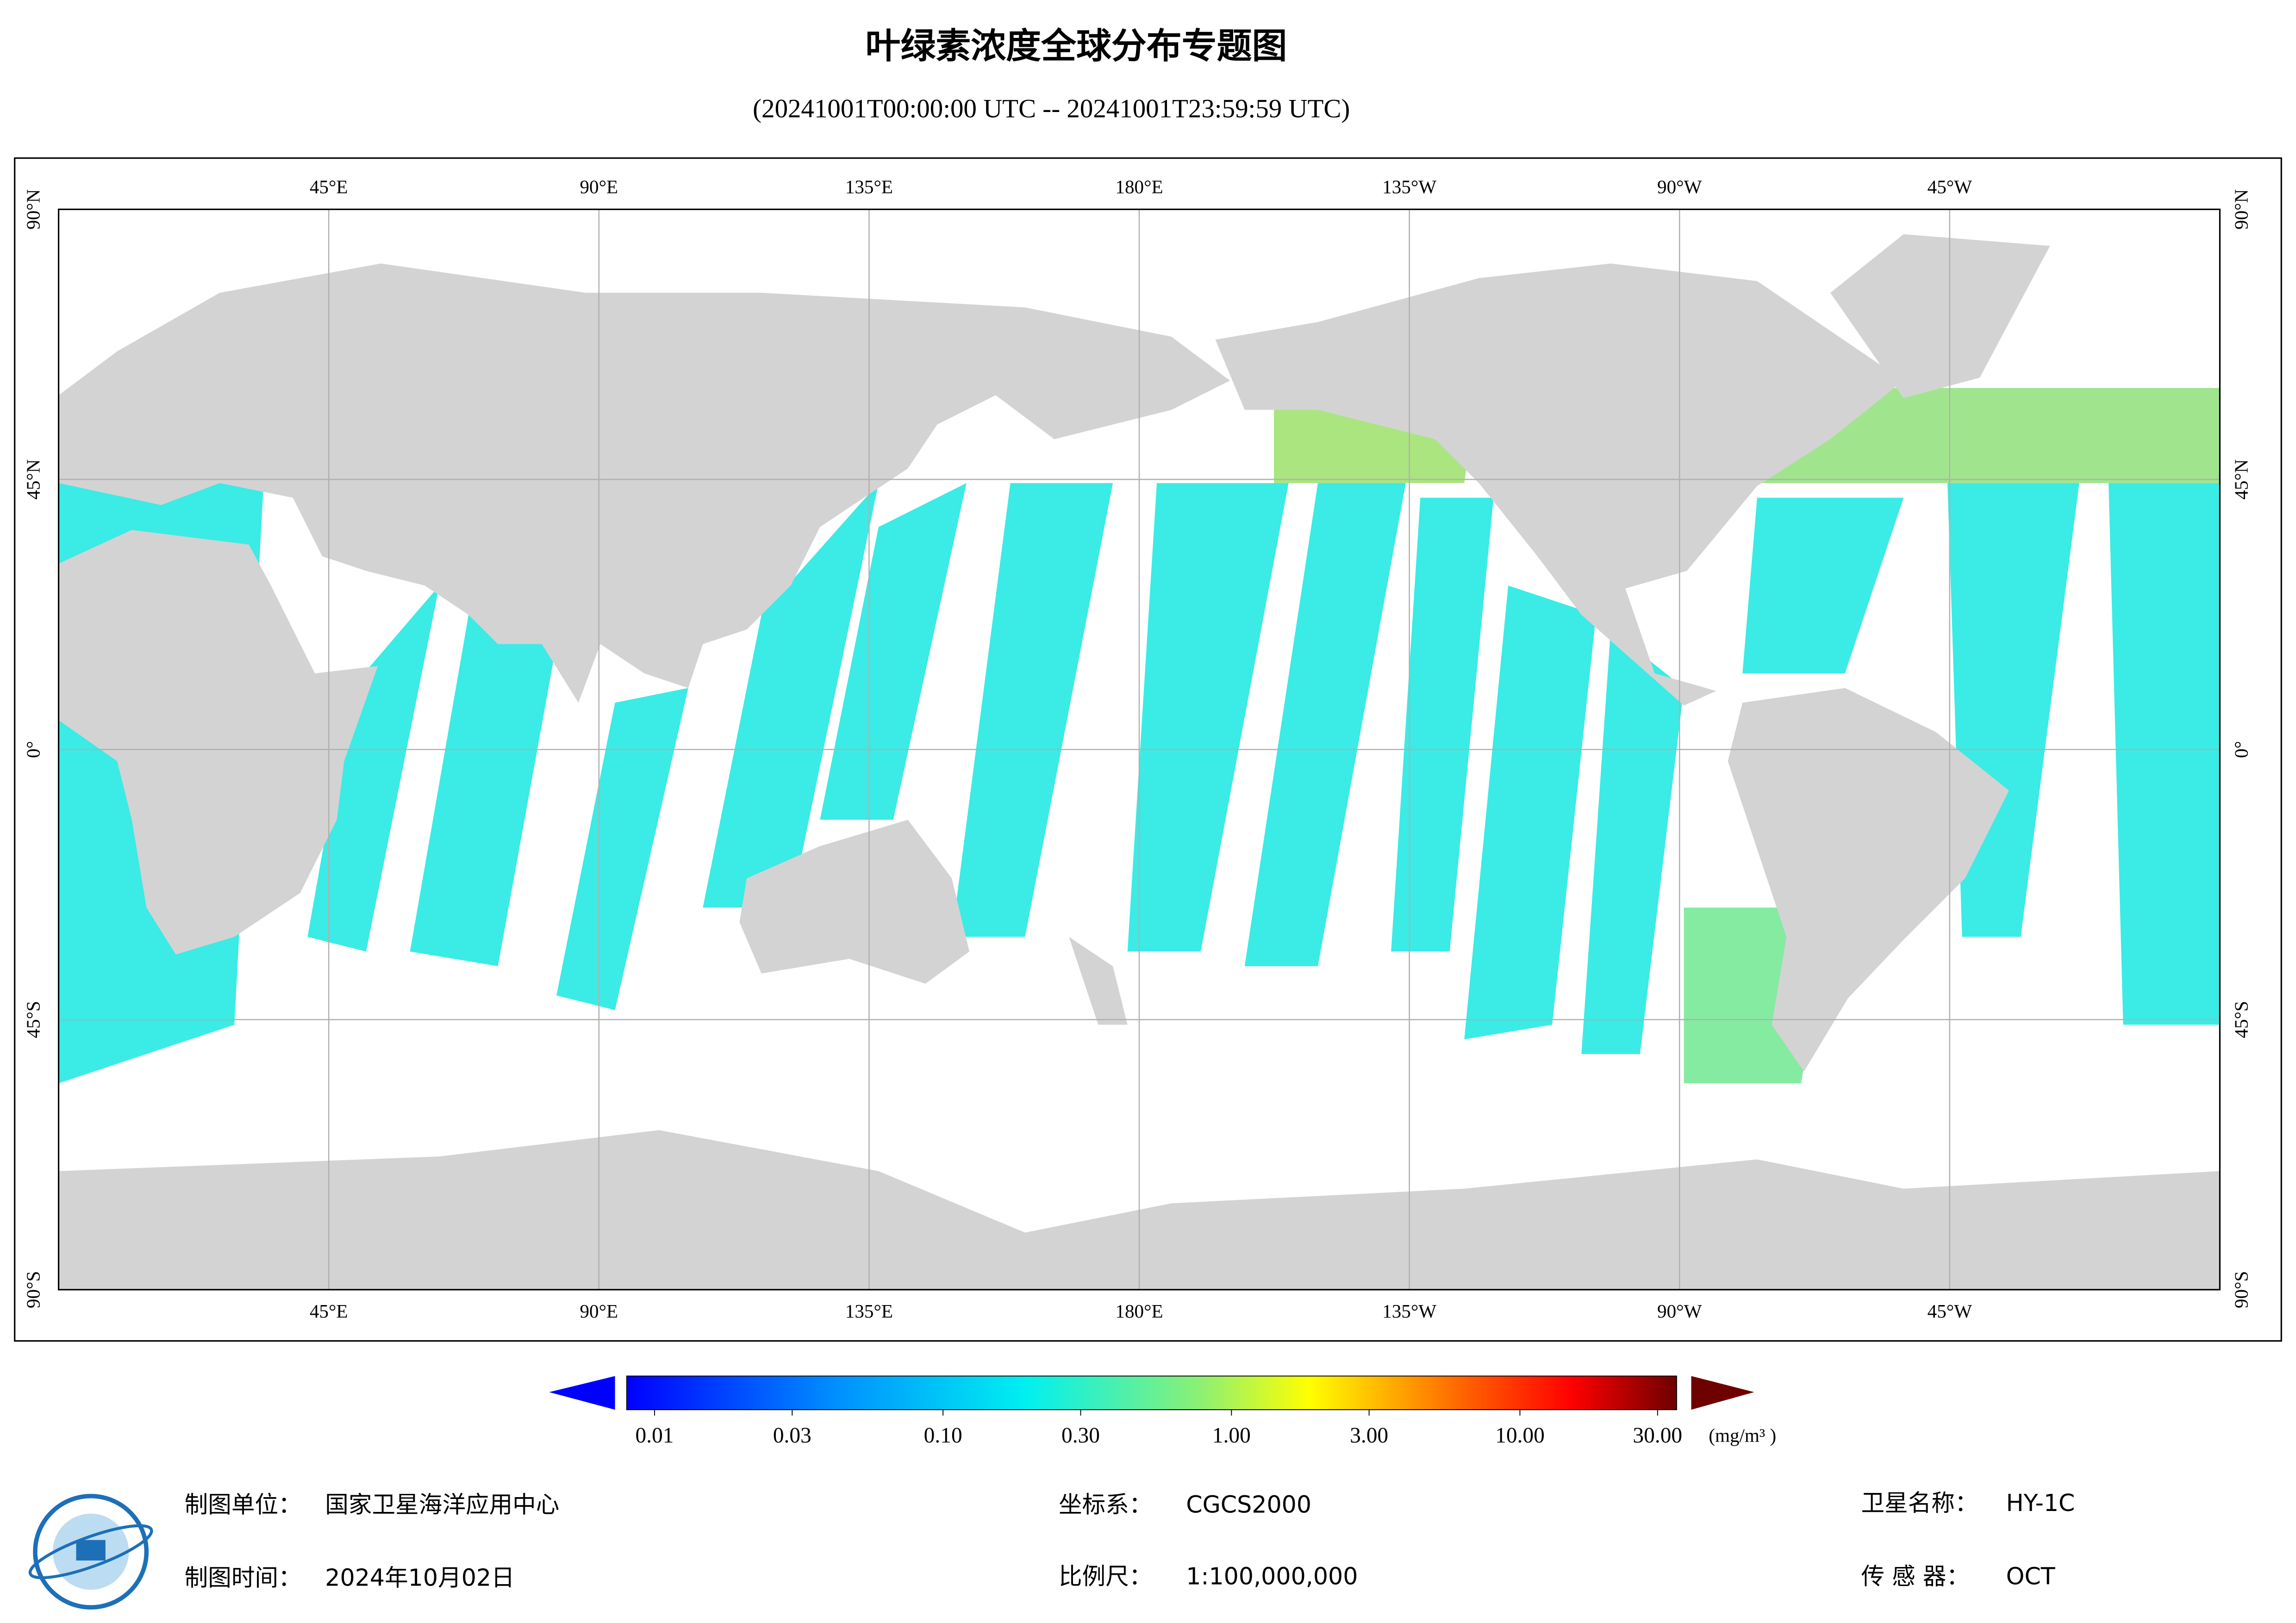 The image size is (2296, 1623). Describe the element at coordinates (1272, 1576) in the screenshot. I see `footer-value: 1:100,000,000` at that location.